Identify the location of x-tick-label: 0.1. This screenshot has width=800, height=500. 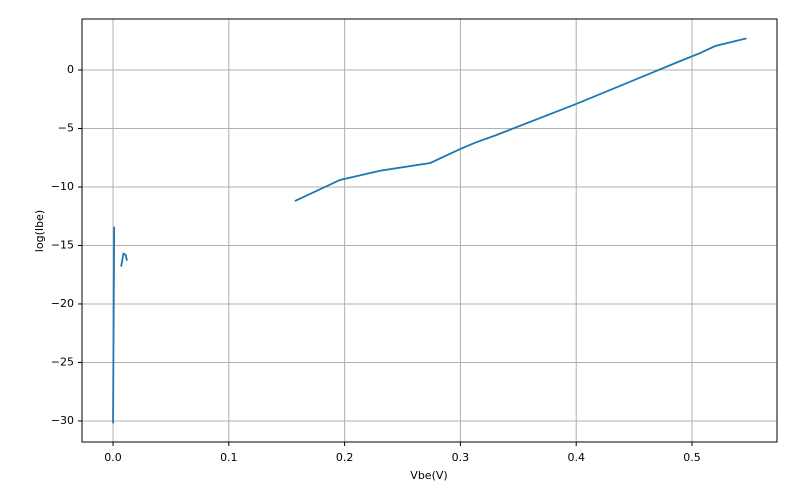
(229, 457).